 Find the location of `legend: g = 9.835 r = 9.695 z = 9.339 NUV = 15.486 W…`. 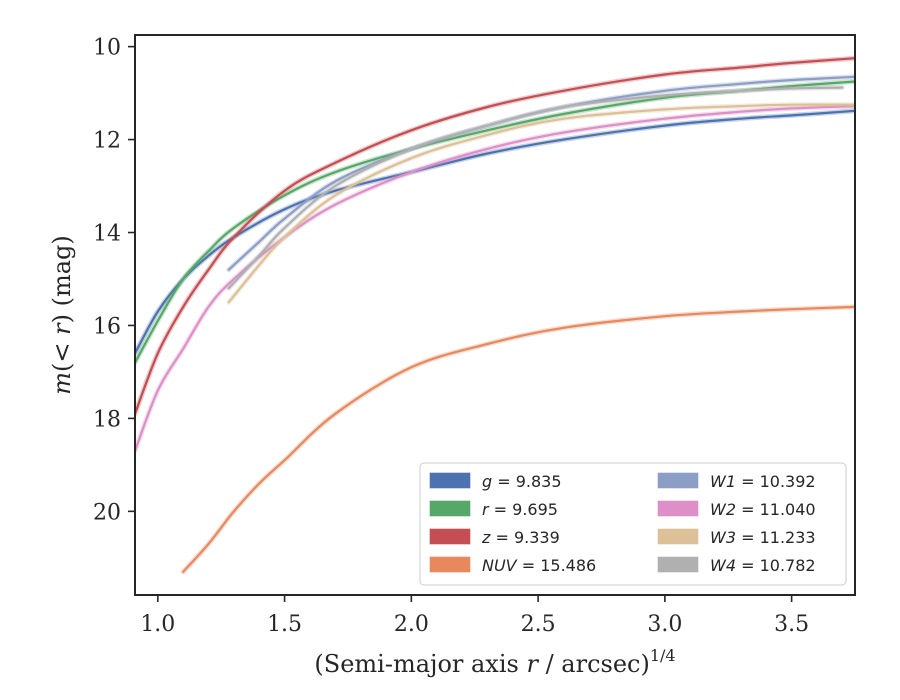

legend: g = 9.835 r = 9.695 z = 9.339 NUV = 15.486 W… is located at coordinates (633, 524).